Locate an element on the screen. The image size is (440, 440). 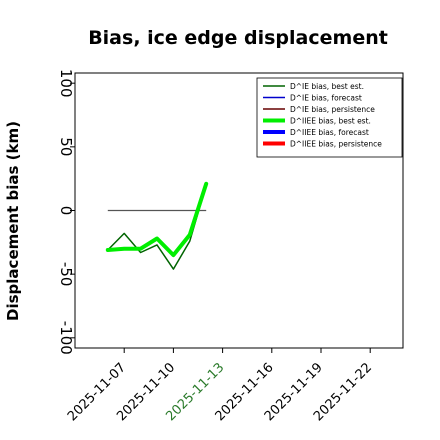
chart-title: Bias, ice edge displacement is located at coordinates (238, 38).